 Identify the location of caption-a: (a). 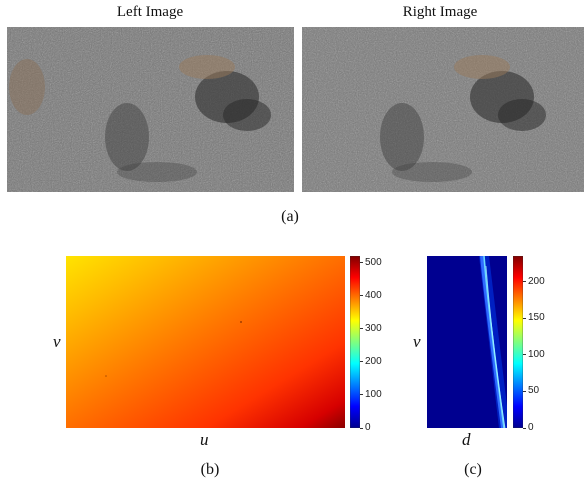
(290, 216).